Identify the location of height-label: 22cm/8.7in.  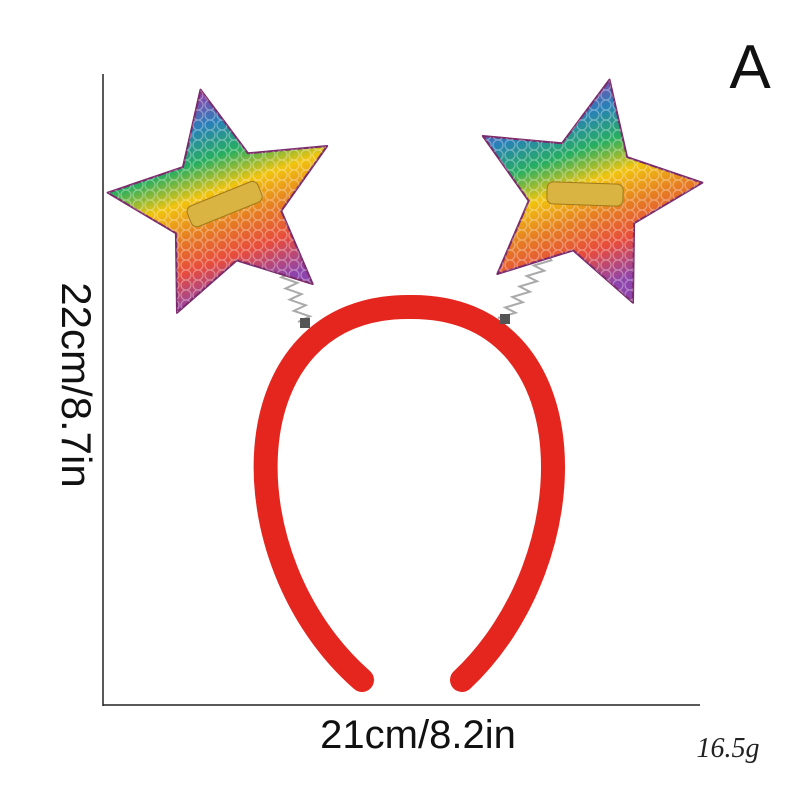
(76, 384).